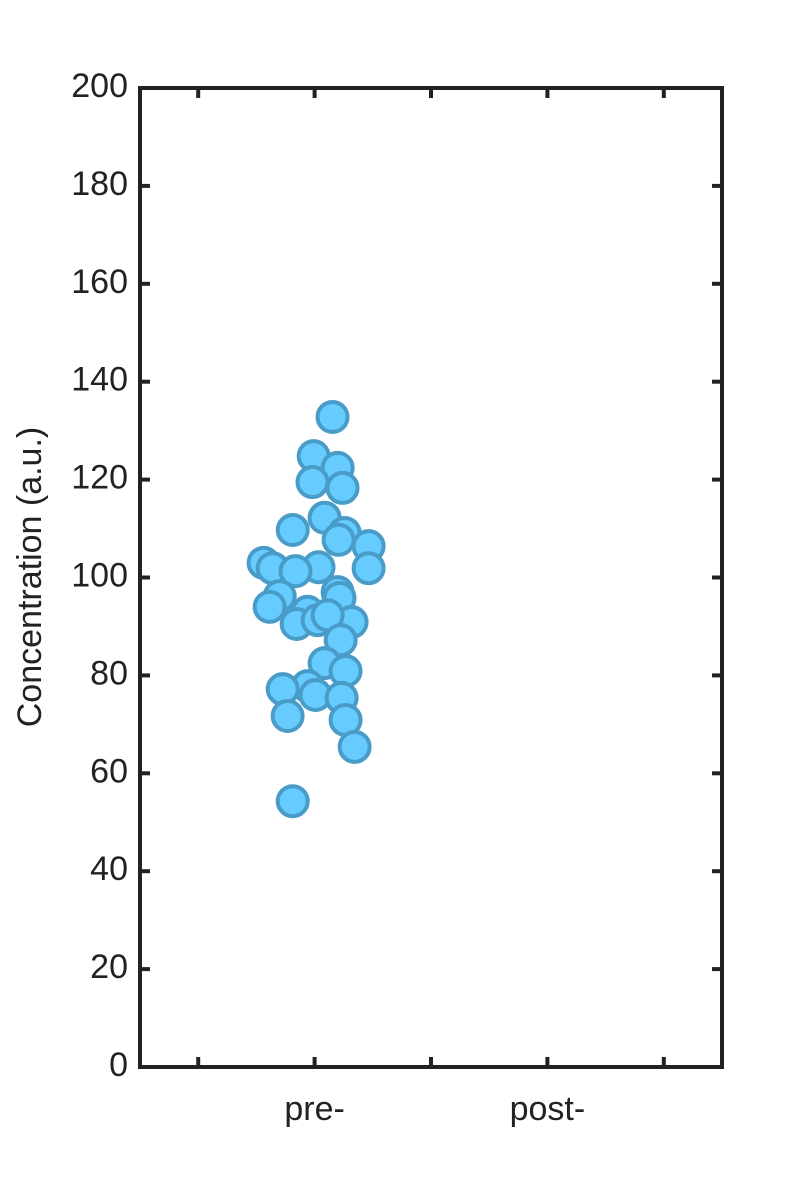 The width and height of the screenshot is (800, 1200). Describe the element at coordinates (314, 1109) in the screenshot. I see `x-tick-label: pre-` at that location.